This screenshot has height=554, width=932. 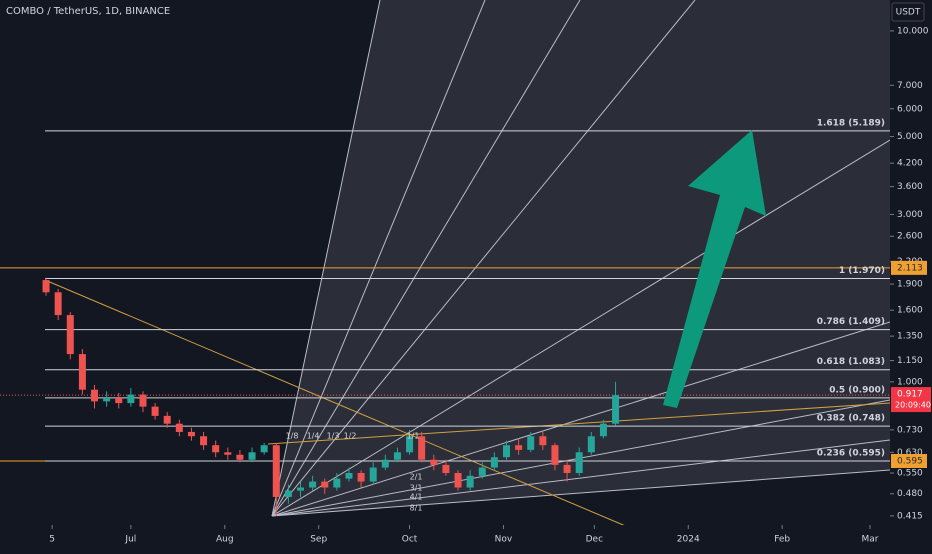 I want to click on fib-label: 1 (1.970), so click(x=862, y=271).